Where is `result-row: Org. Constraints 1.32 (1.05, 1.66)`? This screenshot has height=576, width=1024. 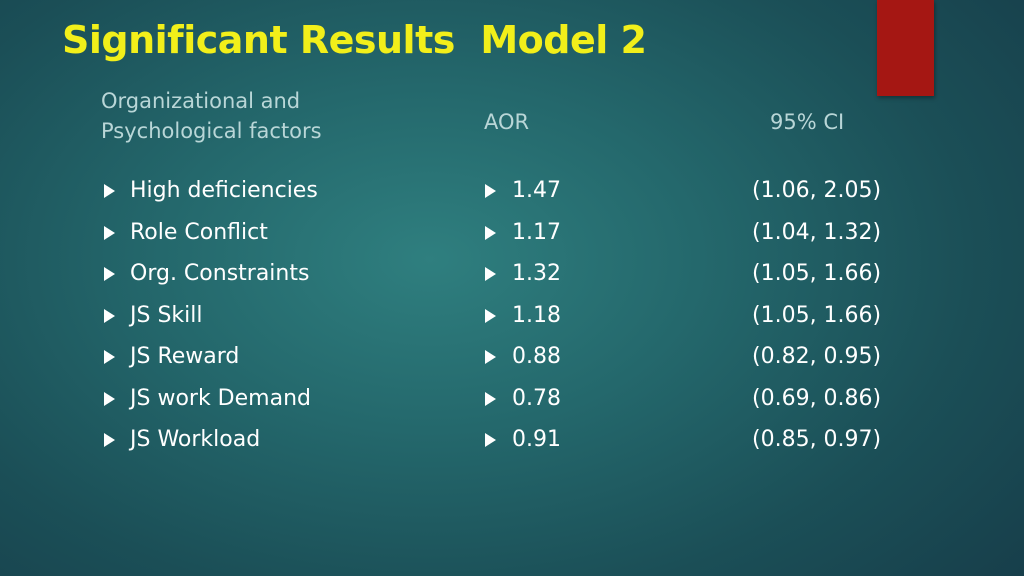 result-row: Org. Constraints 1.32 (1.05, 1.66) is located at coordinates (512, 280).